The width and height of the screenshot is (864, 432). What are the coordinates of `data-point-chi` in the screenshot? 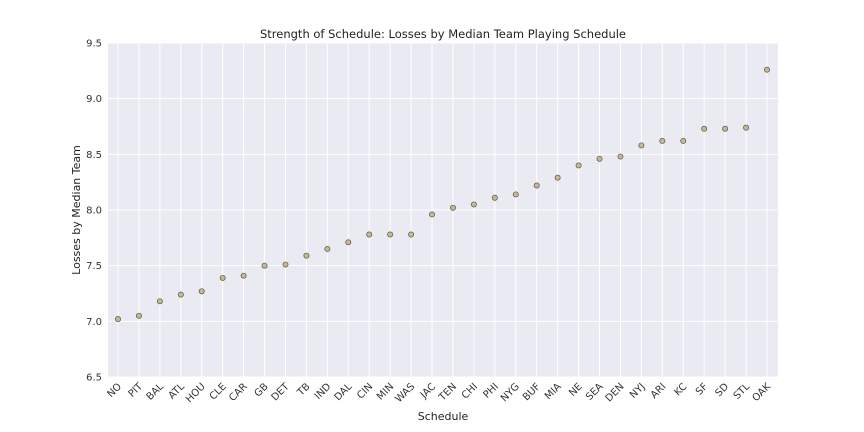 It's located at (473, 204).